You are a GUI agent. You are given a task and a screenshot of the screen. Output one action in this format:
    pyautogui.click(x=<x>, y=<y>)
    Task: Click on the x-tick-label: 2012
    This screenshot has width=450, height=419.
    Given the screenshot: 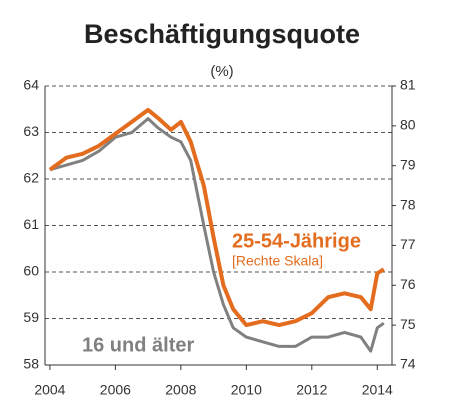 What is the action you would take?
    pyautogui.click(x=311, y=390)
    